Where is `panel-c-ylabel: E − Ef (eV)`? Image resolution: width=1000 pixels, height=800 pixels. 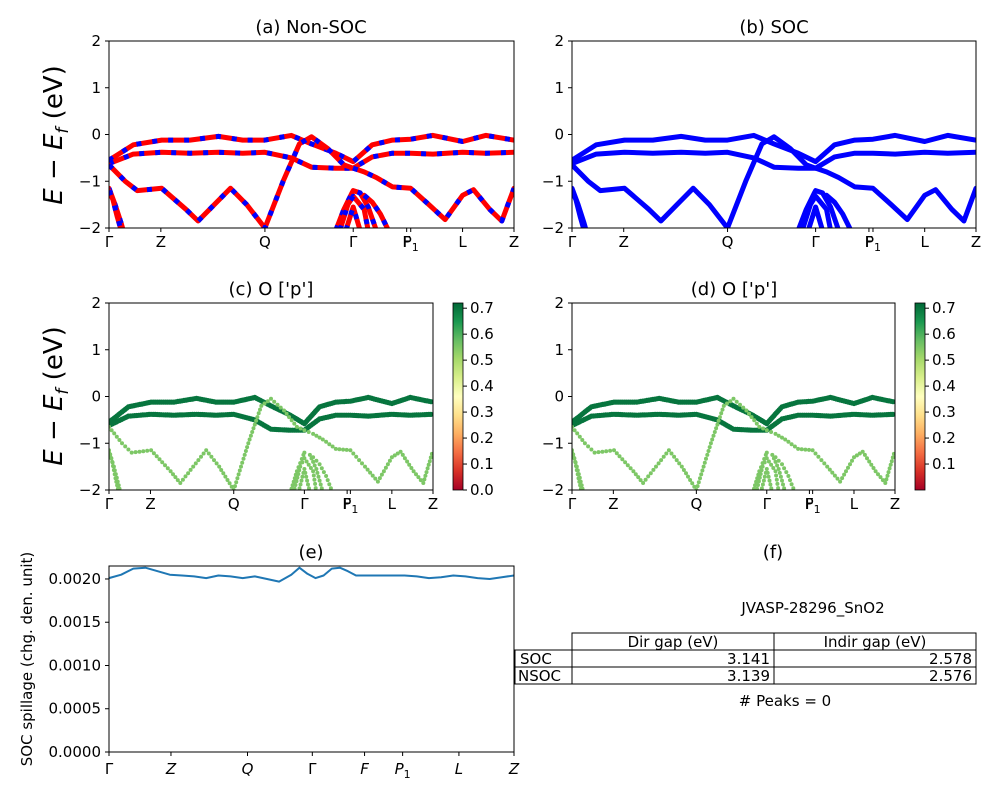
panel-c-ylabel: E − Ef (eV) is located at coordinates (56, 396).